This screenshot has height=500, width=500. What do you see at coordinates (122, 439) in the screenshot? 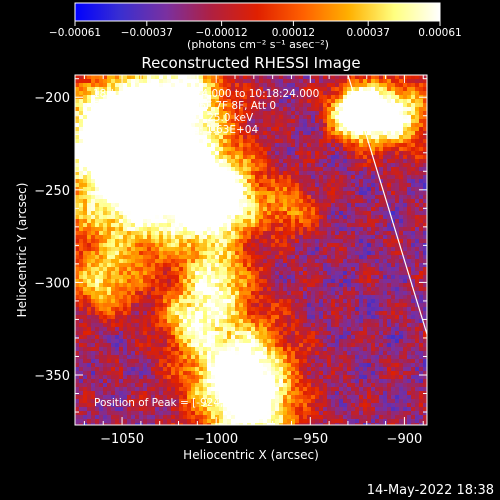
I see `x-tick-label: −1050` at bounding box center [122, 439].